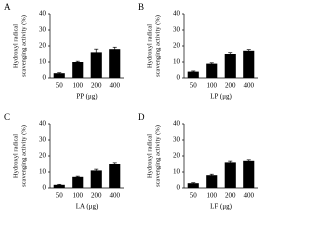 The width and height of the screenshot is (320, 240). I want to click on x-axis-label: LF (μg), so click(221, 207).